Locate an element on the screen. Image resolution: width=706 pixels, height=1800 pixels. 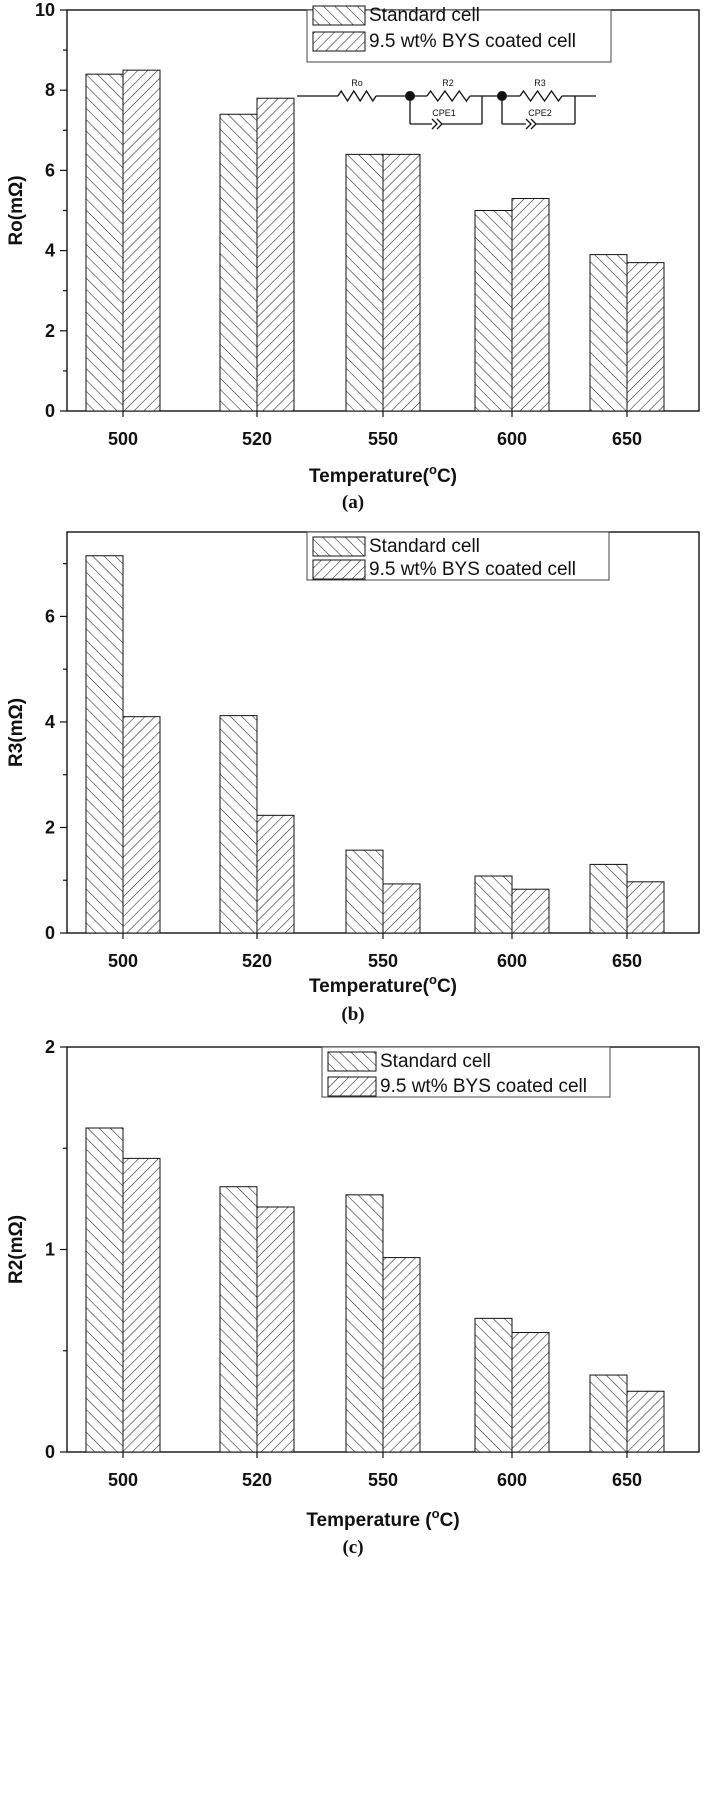
resistor-r3 is located at coordinates (541, 96).